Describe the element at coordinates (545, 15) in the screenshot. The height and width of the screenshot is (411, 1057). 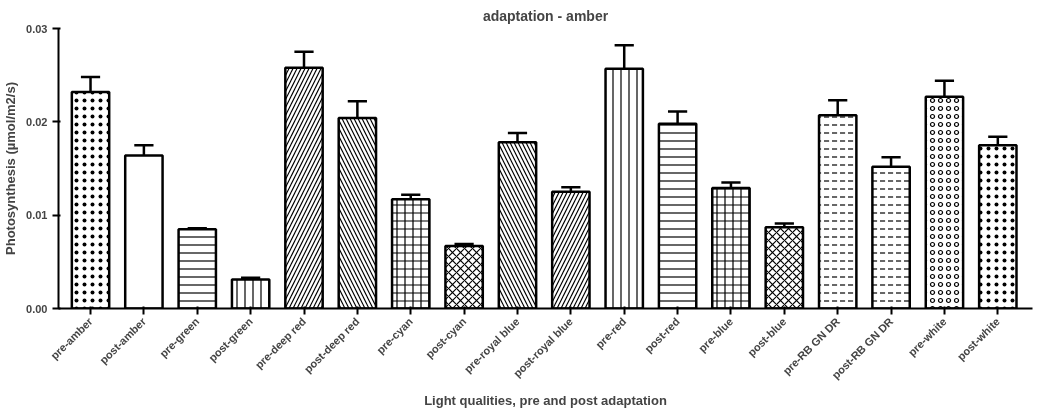
I see `chart-title: adaptation - amber` at that location.